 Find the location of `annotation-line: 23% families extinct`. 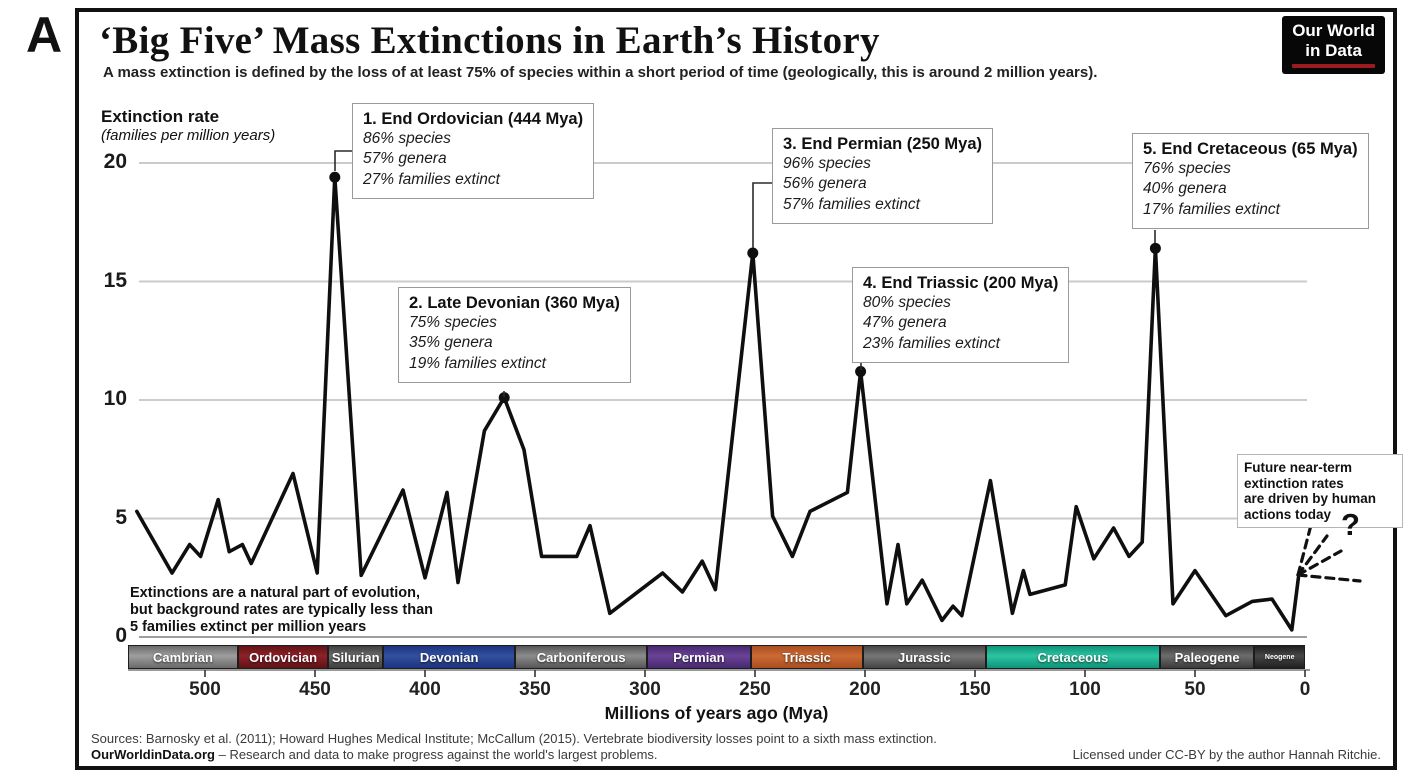

annotation-line: 23% families extinct is located at coordinates (931, 343).